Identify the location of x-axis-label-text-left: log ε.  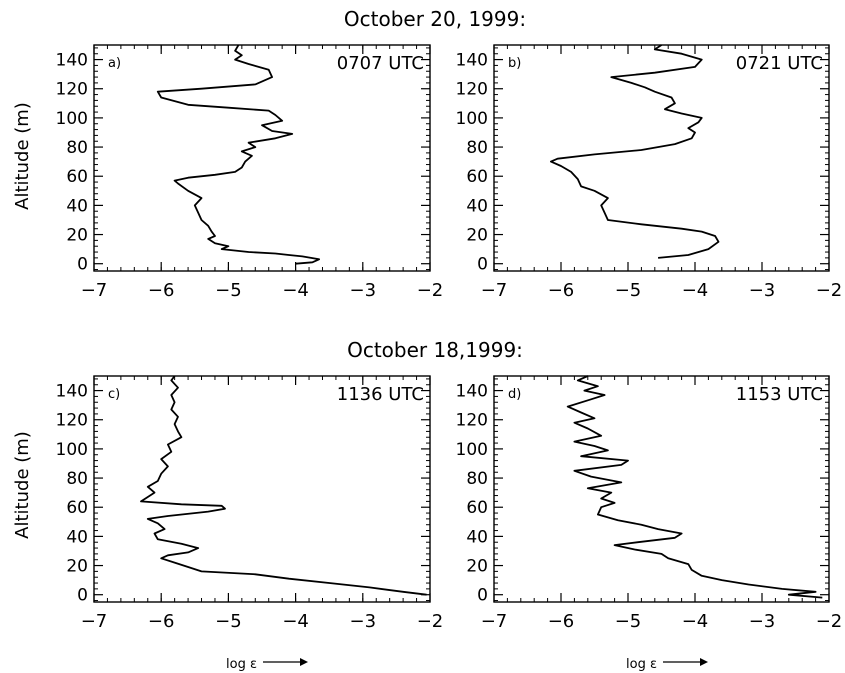
(241, 664).